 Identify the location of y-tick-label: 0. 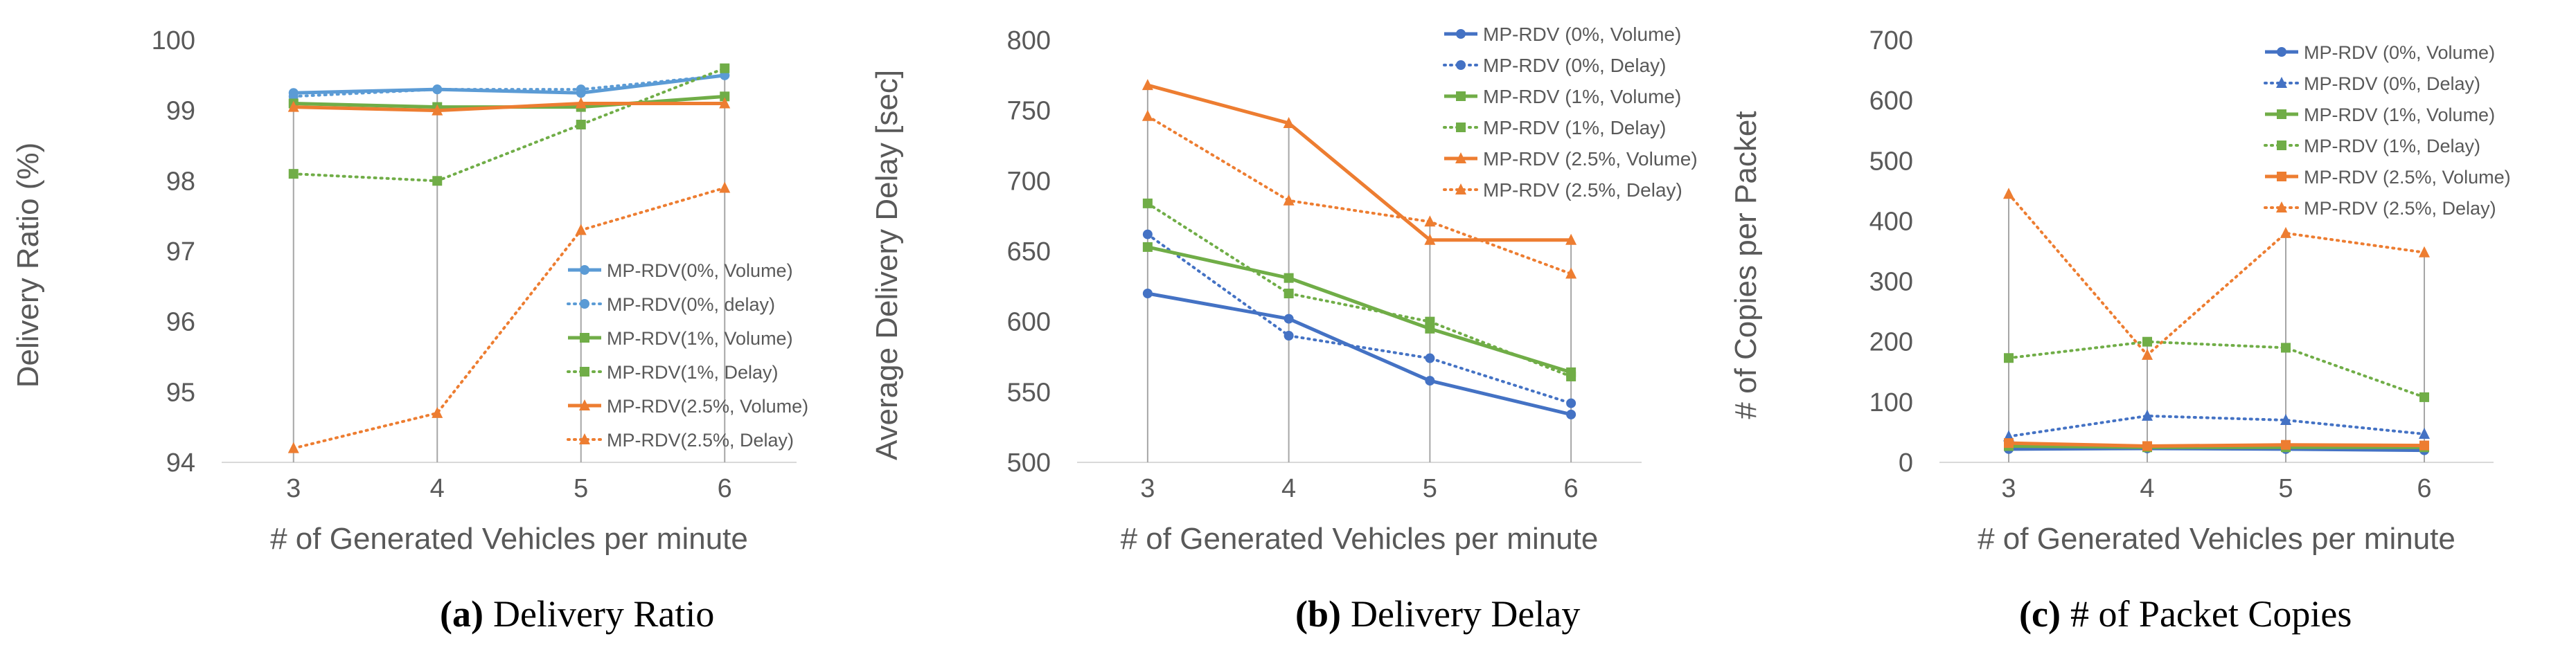
(1906, 463).